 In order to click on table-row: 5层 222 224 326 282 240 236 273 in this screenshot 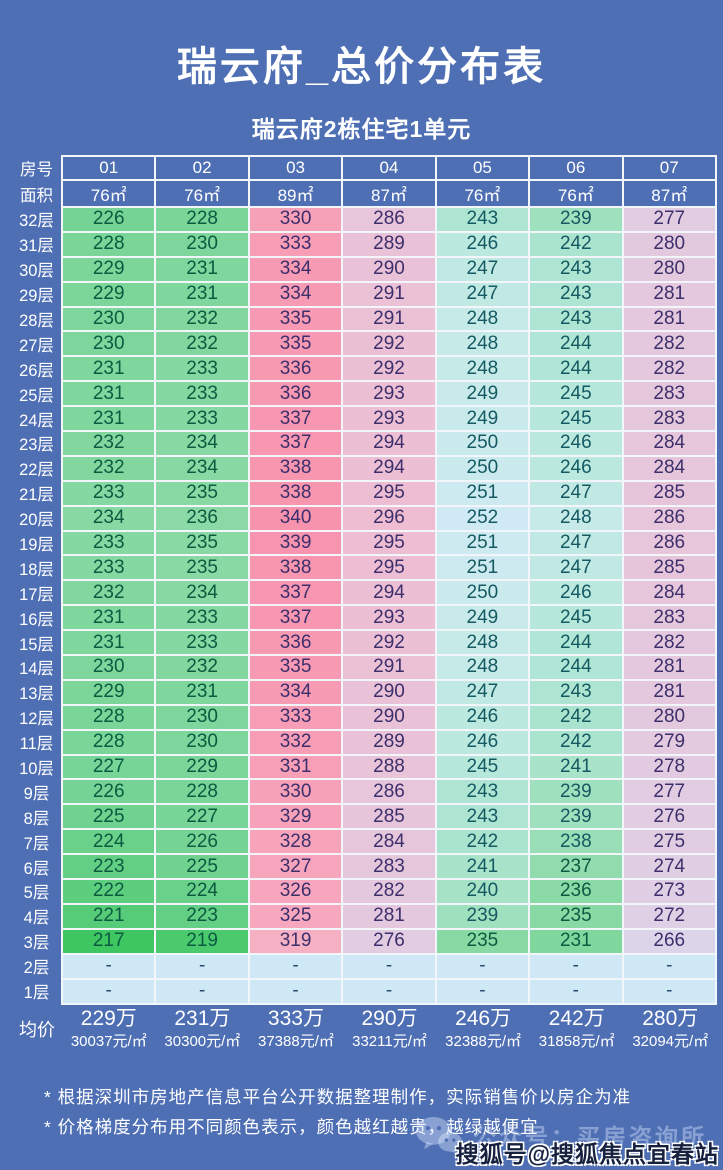, I will do `click(365, 891)`.